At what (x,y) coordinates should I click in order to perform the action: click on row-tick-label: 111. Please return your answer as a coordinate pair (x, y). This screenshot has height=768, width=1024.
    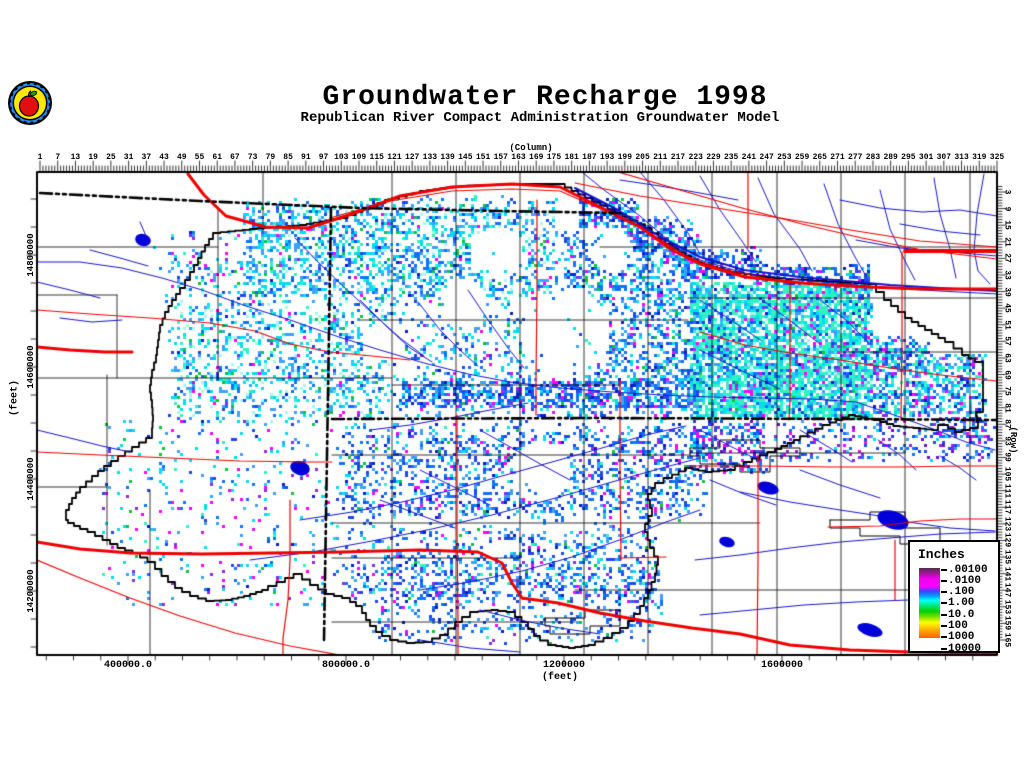
    Looking at the image, I should click on (1007, 490).